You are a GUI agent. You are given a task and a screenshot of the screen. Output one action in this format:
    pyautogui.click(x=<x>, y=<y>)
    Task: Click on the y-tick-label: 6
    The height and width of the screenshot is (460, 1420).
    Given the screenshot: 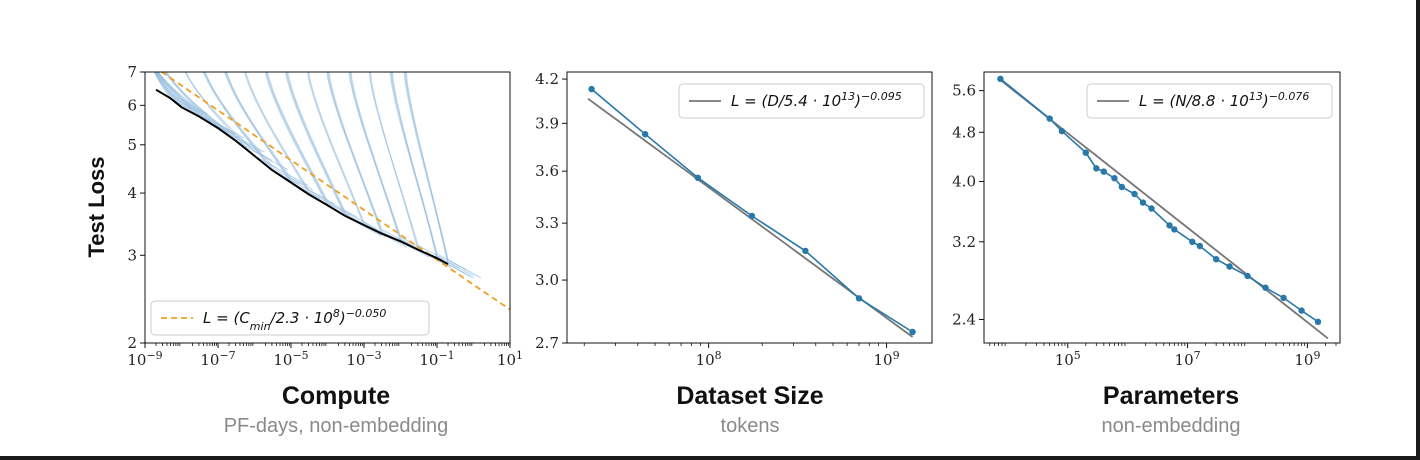 What is the action you would take?
    pyautogui.click(x=132, y=105)
    